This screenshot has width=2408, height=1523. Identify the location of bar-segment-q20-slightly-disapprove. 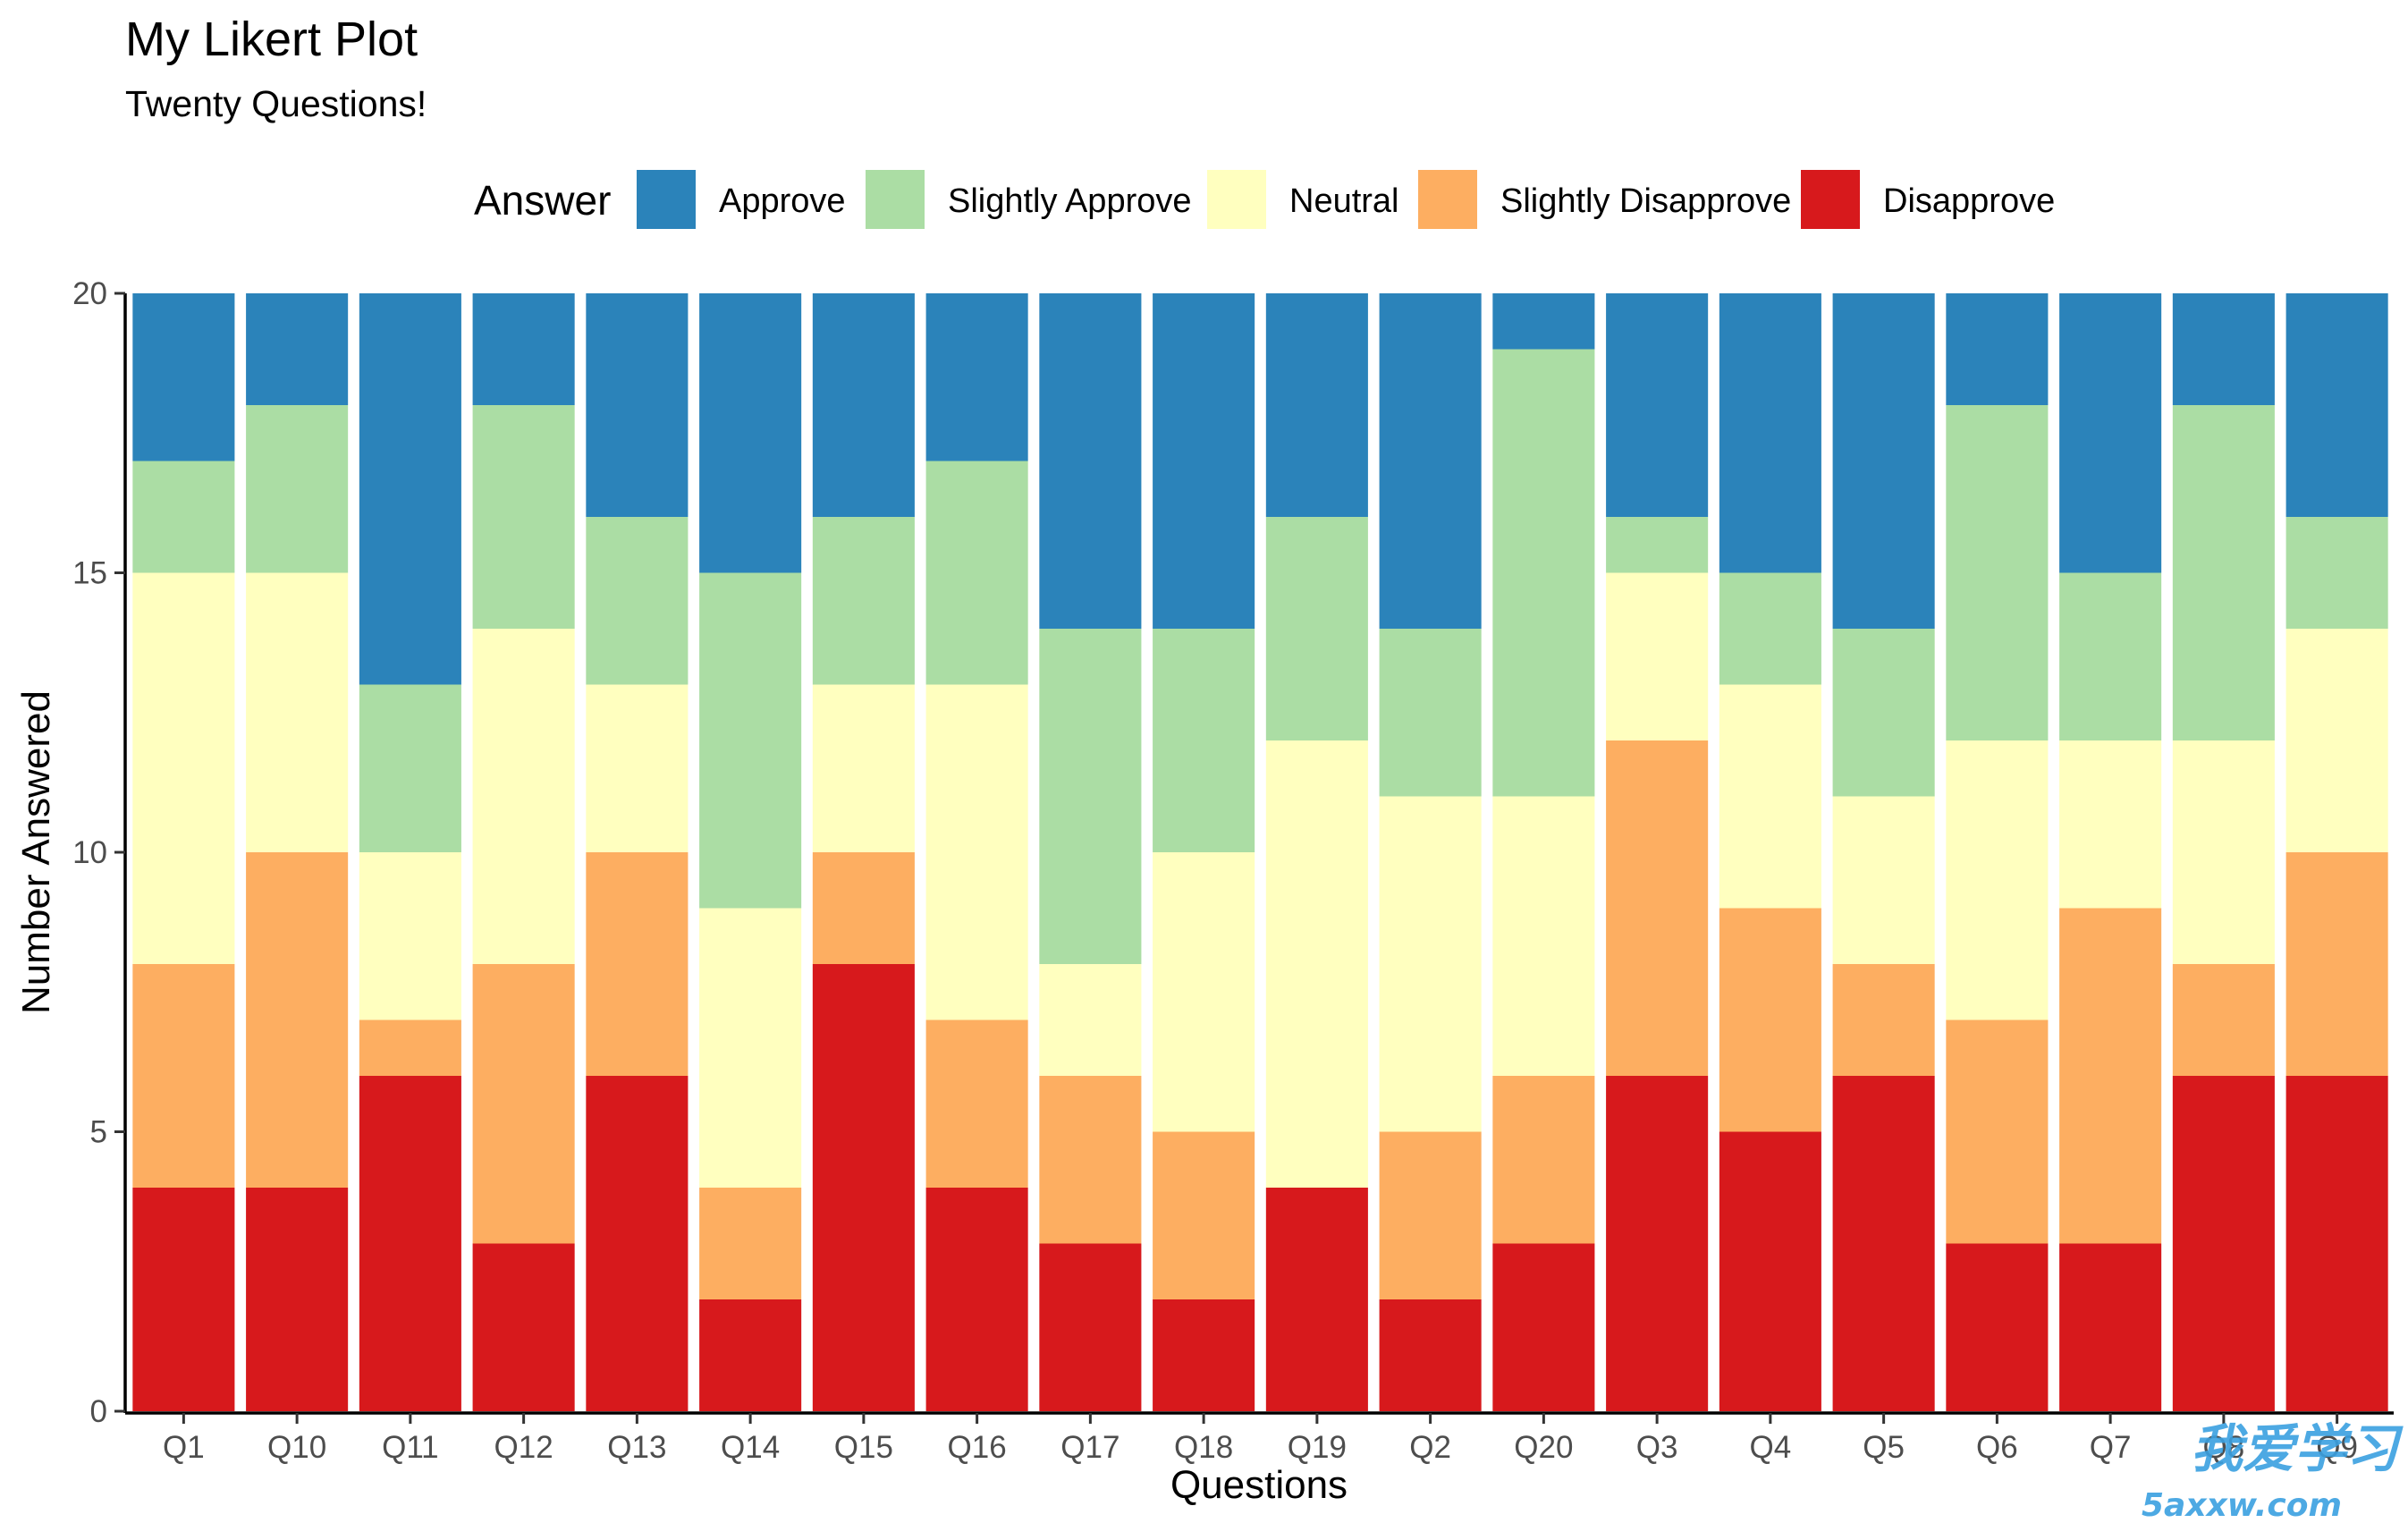
(1543, 1160).